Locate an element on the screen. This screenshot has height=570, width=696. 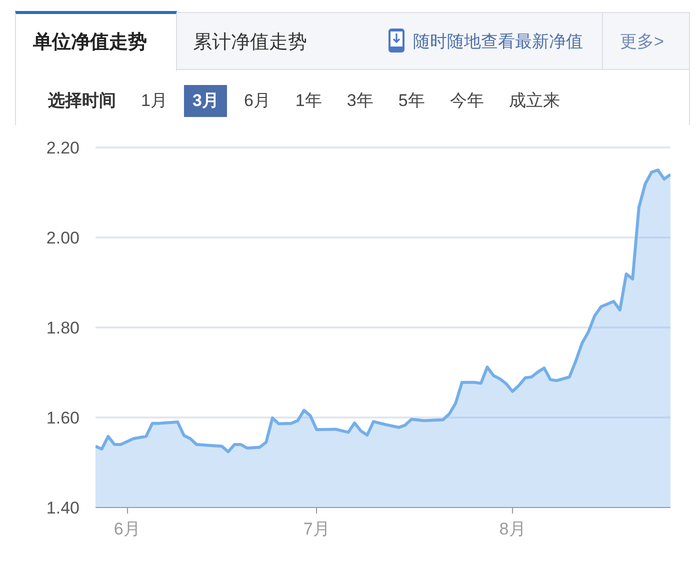
text: 1月 is located at coordinates (154, 101).